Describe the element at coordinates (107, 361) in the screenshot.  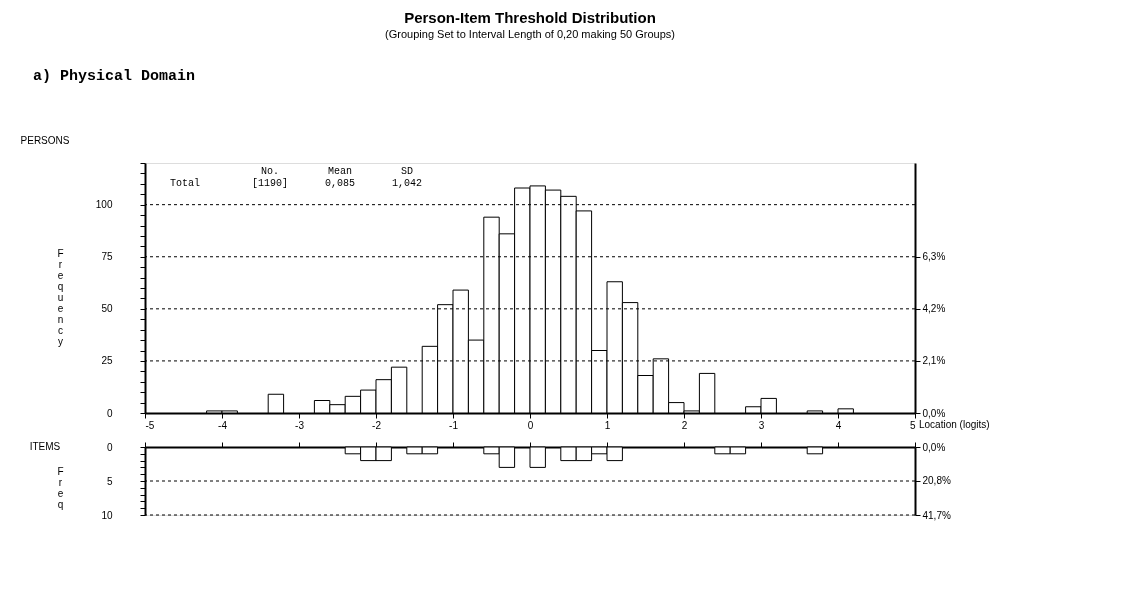
I see `y-tick-label: 25` at that location.